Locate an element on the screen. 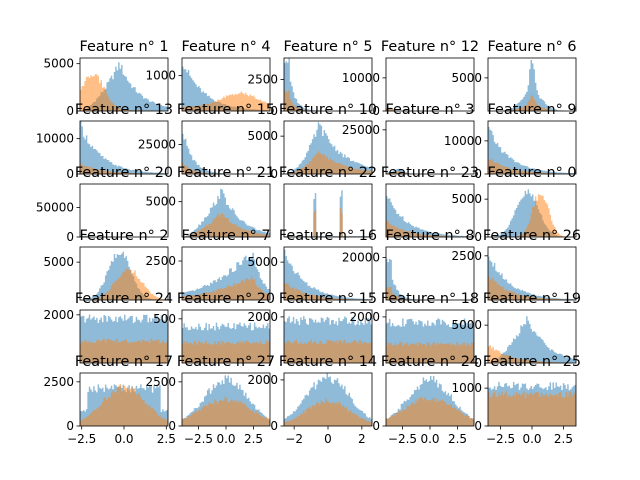  subplot-title: Feature n° 3 is located at coordinates (430, 110).